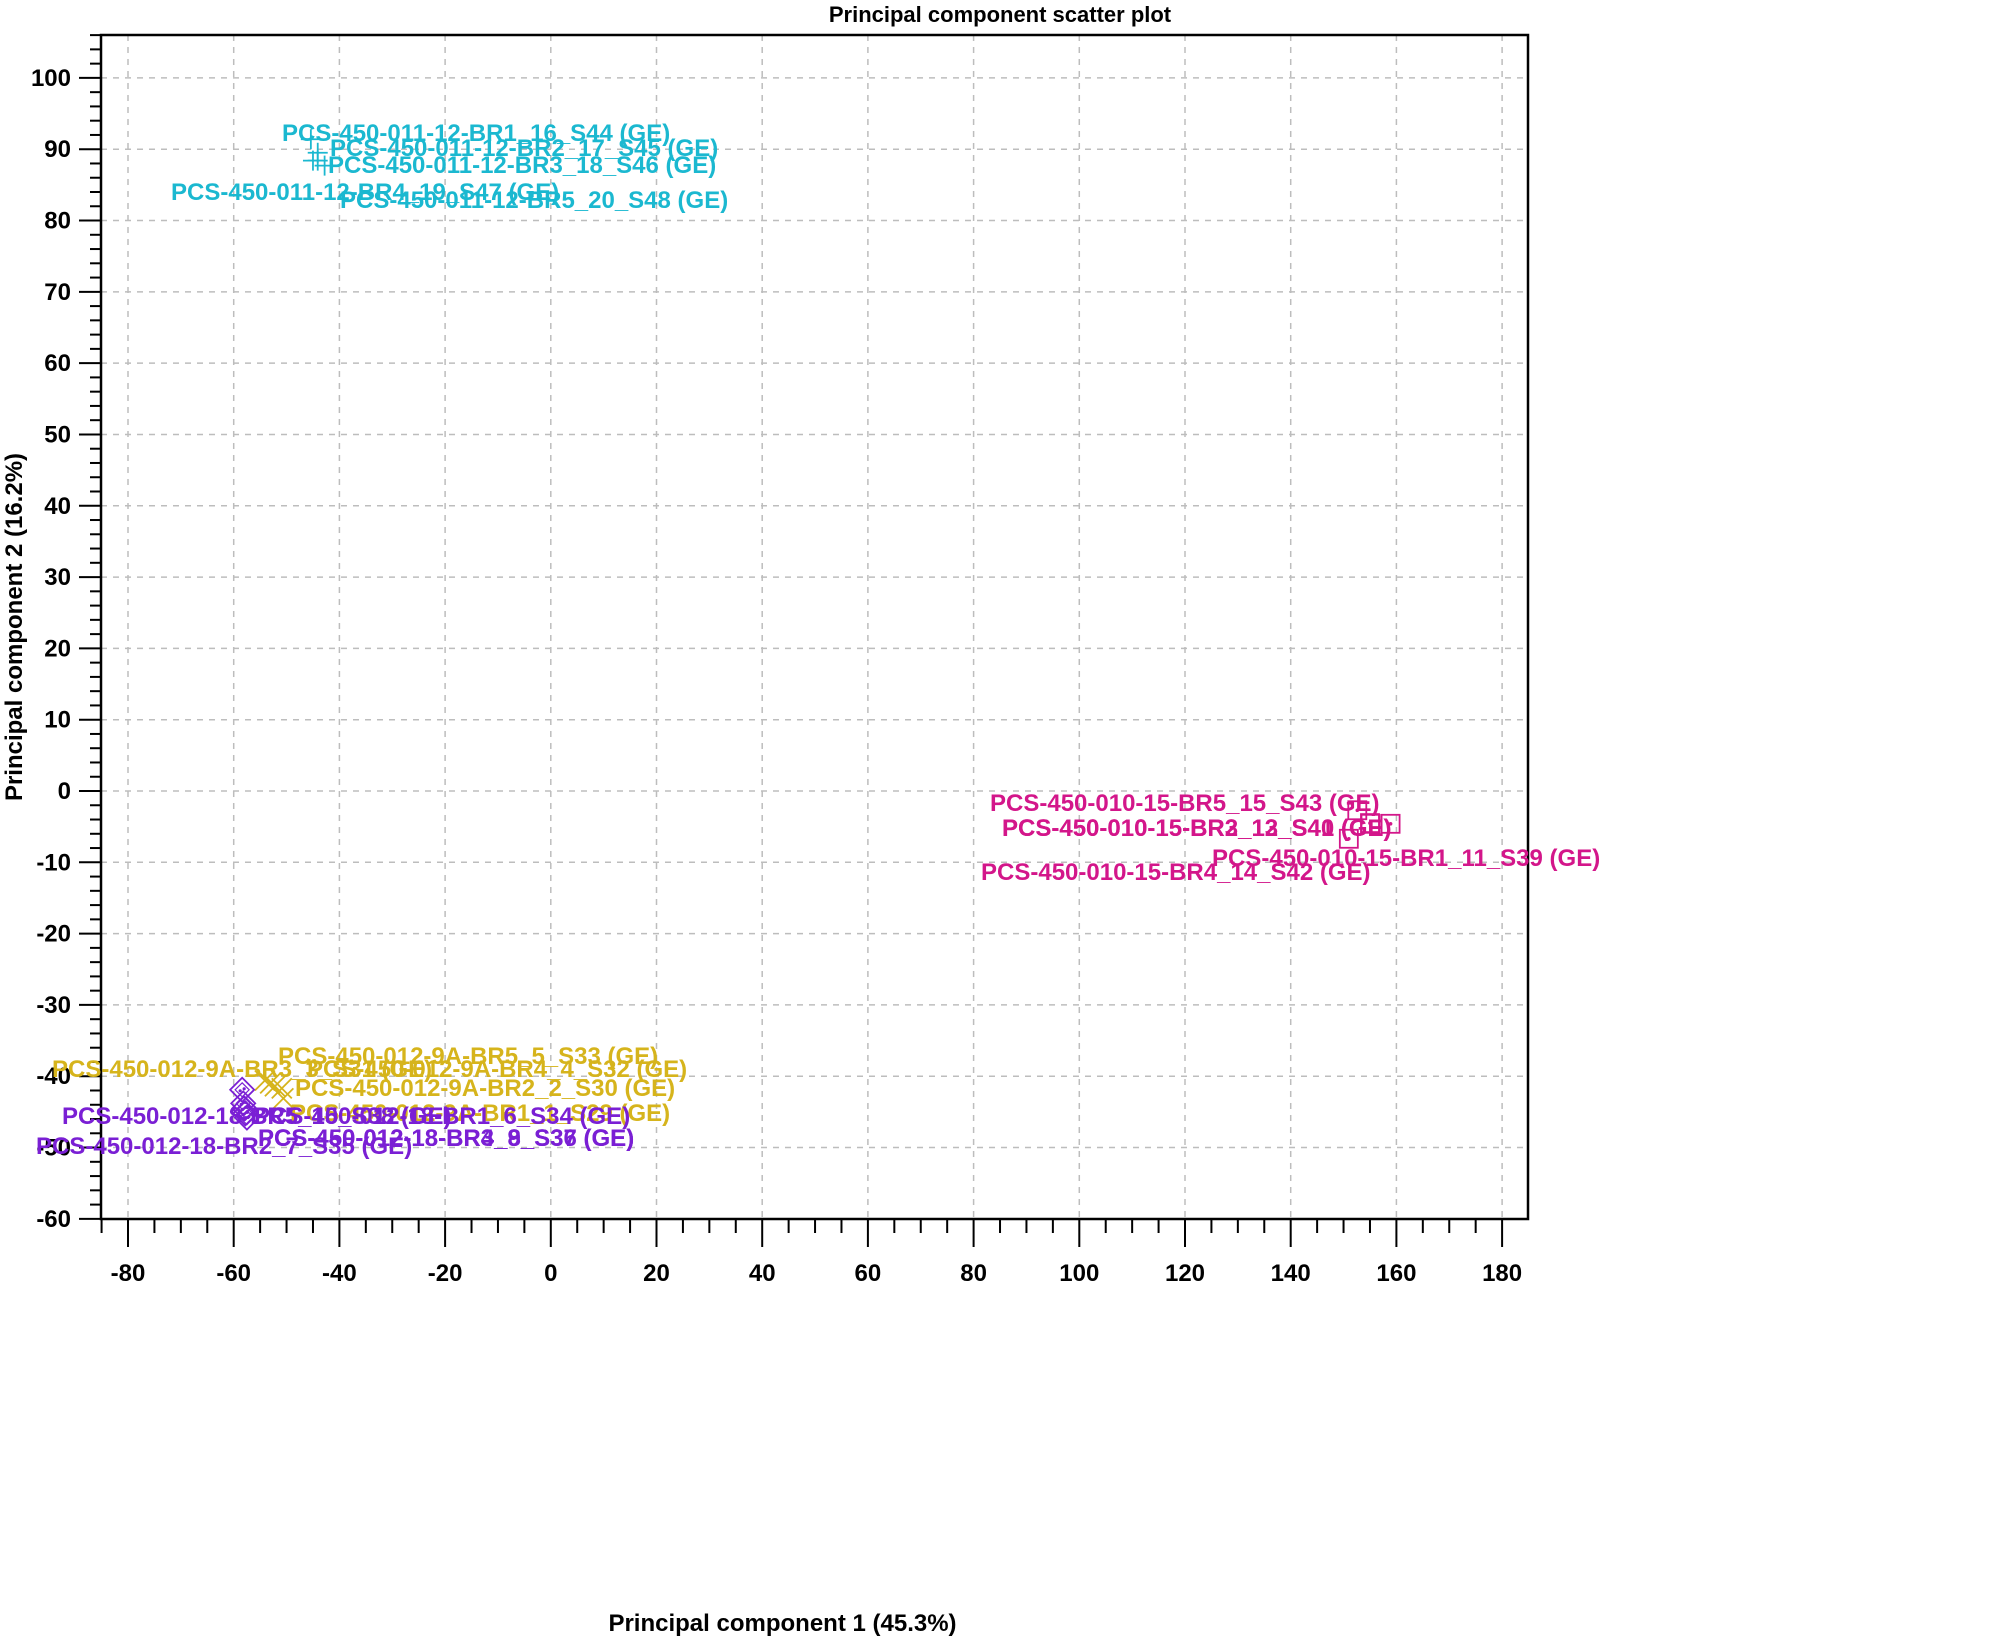  I want to click on point-label: PCS-450-012-18-BR4_9_S37 (GE), so click(446, 1138).